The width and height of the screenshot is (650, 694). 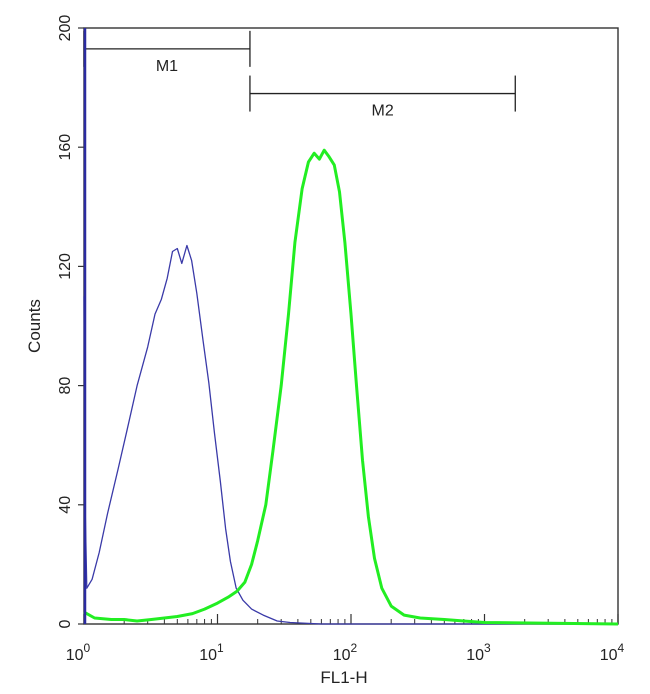 What do you see at coordinates (65, 28) in the screenshot?
I see `y-tick-label: 200` at bounding box center [65, 28].